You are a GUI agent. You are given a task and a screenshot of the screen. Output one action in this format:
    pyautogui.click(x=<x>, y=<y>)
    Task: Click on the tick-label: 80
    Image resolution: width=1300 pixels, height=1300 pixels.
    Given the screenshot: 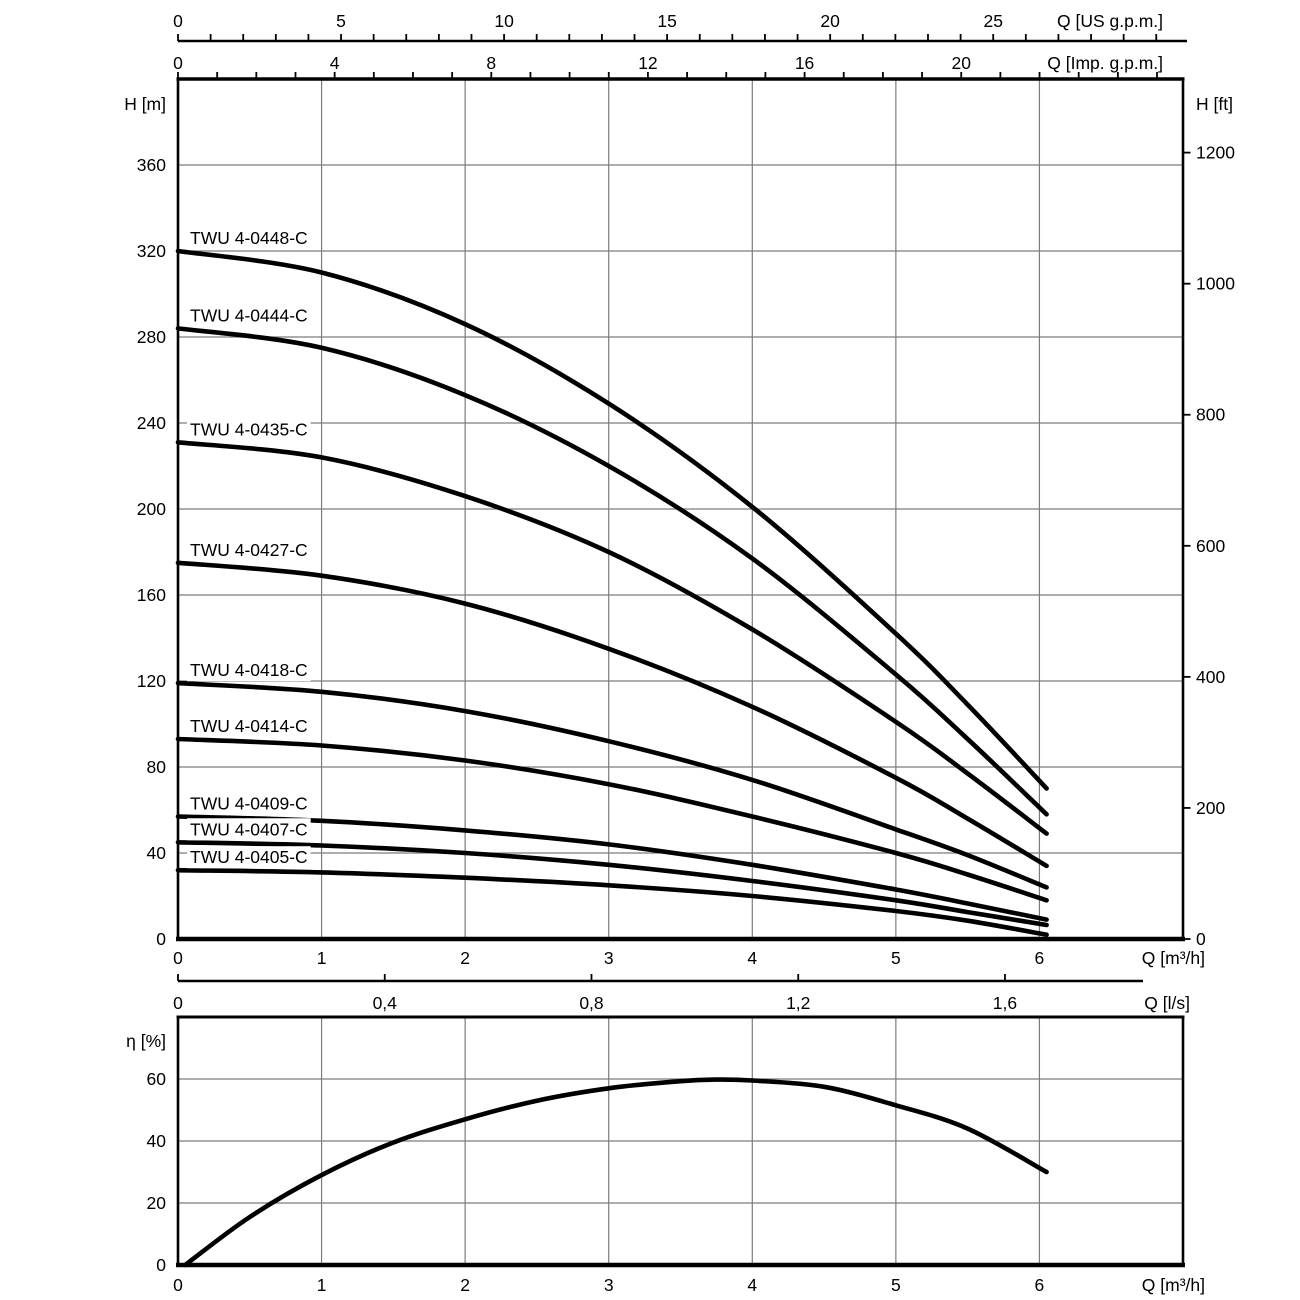 What is the action you would take?
    pyautogui.click(x=157, y=767)
    